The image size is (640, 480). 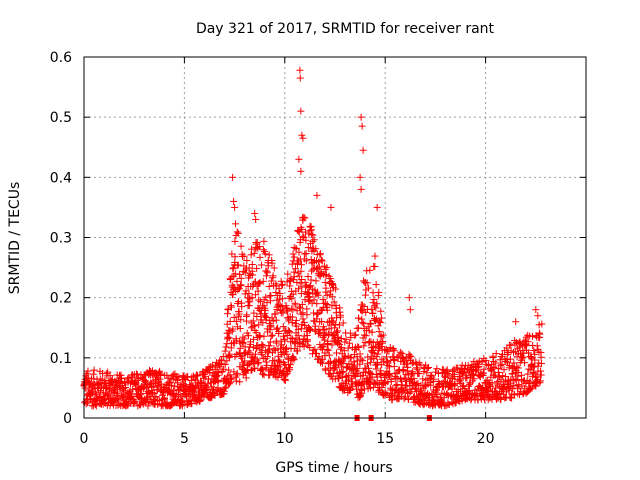 What do you see at coordinates (475, 390) in the screenshot?
I see `data-point-2095` at bounding box center [475, 390].